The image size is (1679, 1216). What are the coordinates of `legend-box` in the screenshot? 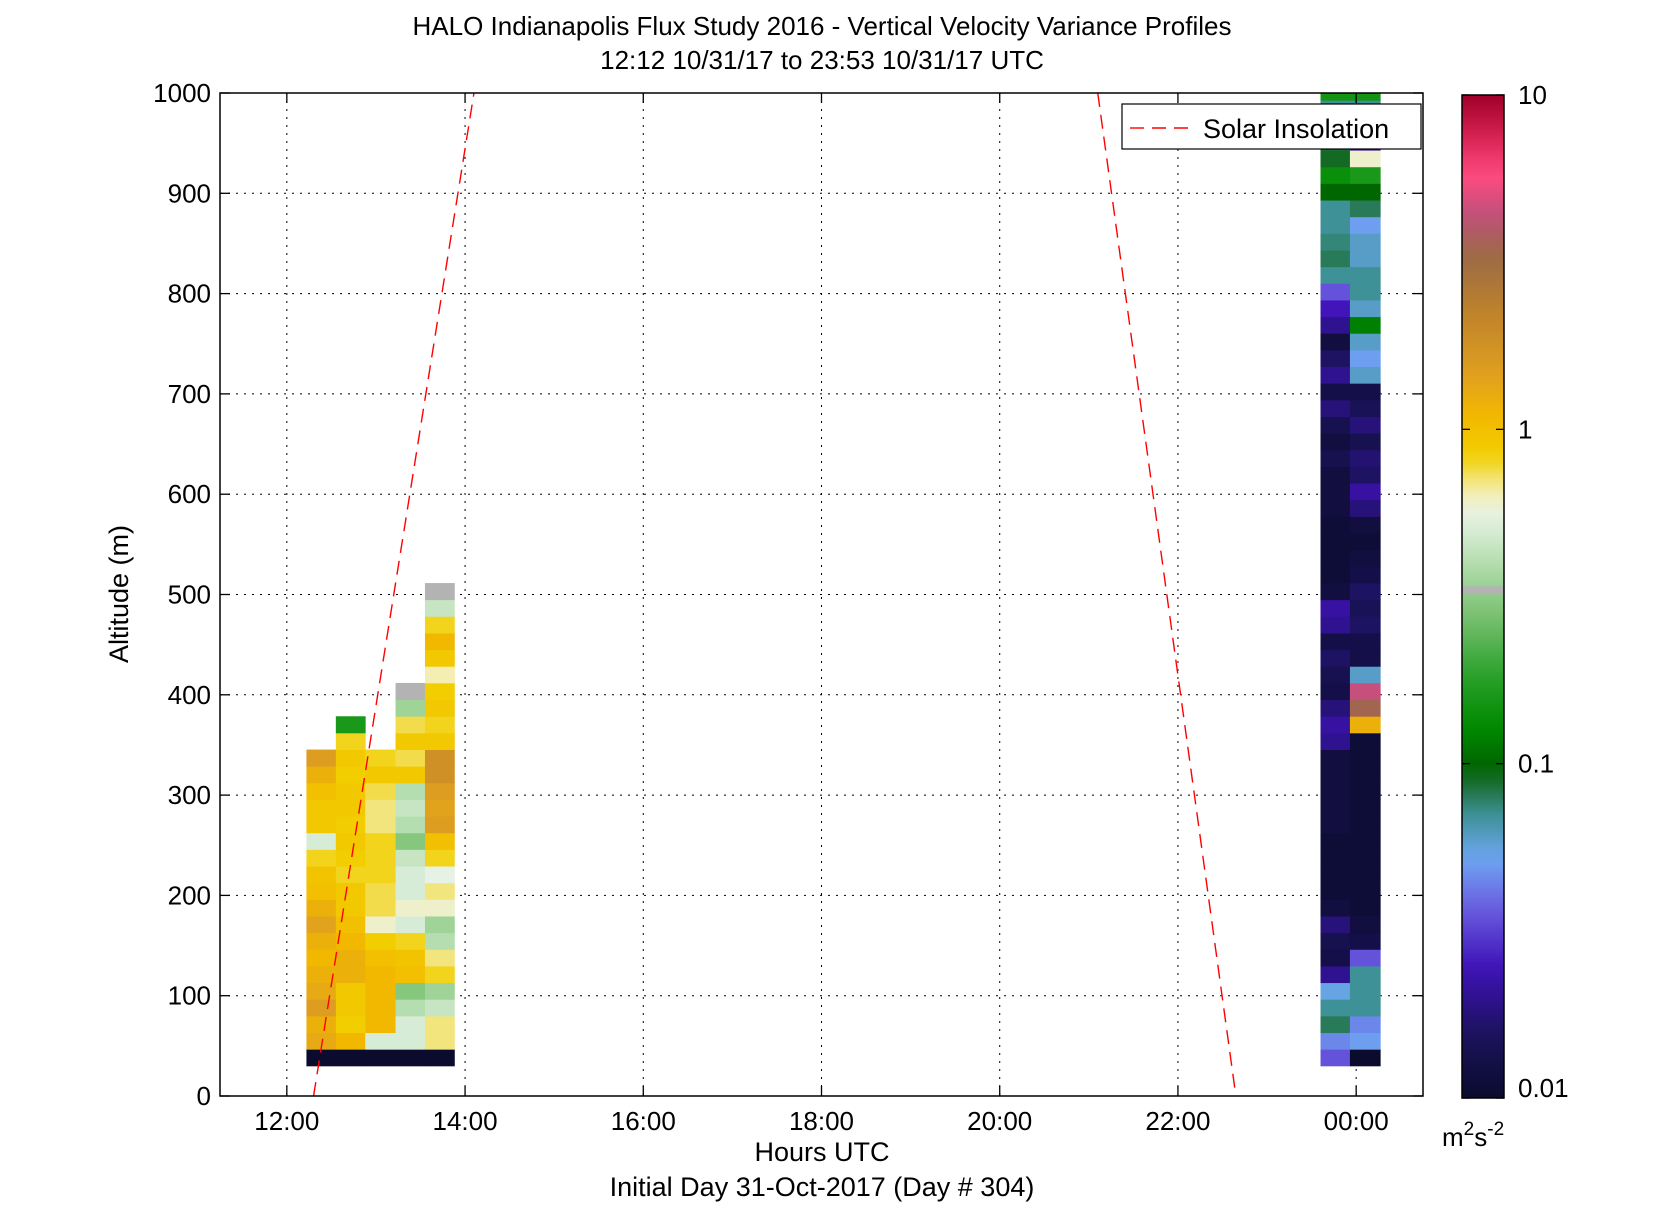 It's located at (1271, 126).